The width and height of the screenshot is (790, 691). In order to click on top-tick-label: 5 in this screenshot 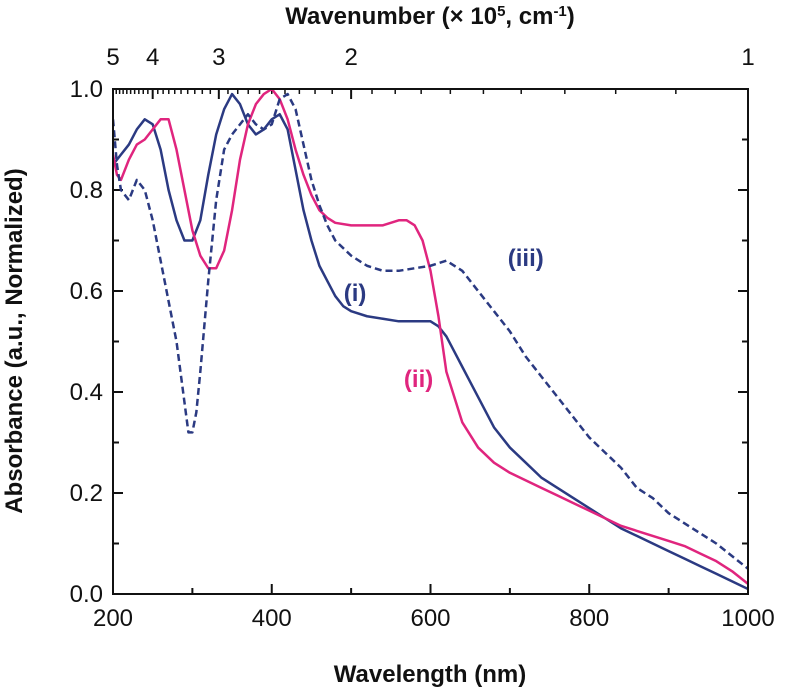, I will do `click(112, 57)`.